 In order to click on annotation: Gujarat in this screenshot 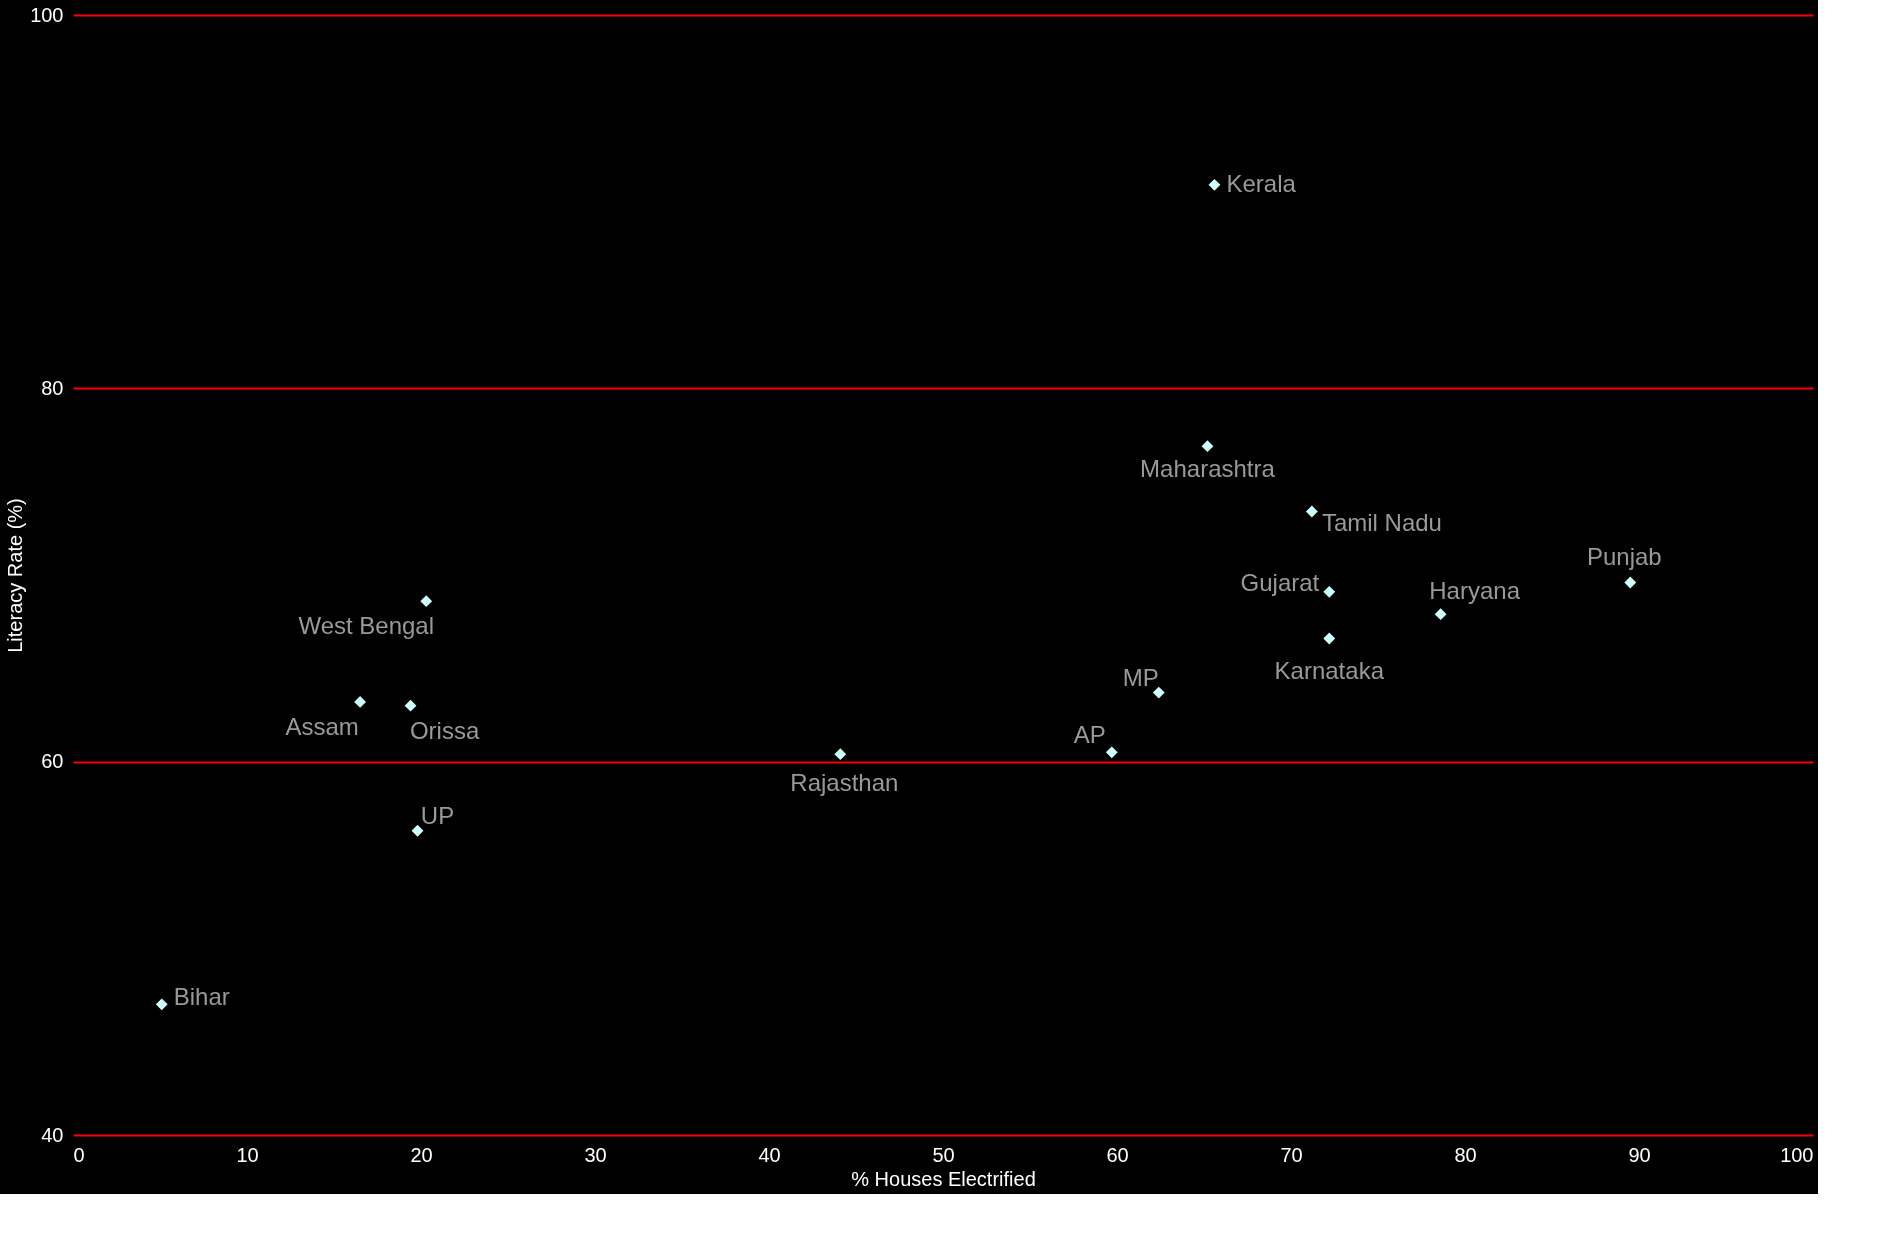, I will do `click(1280, 582)`.